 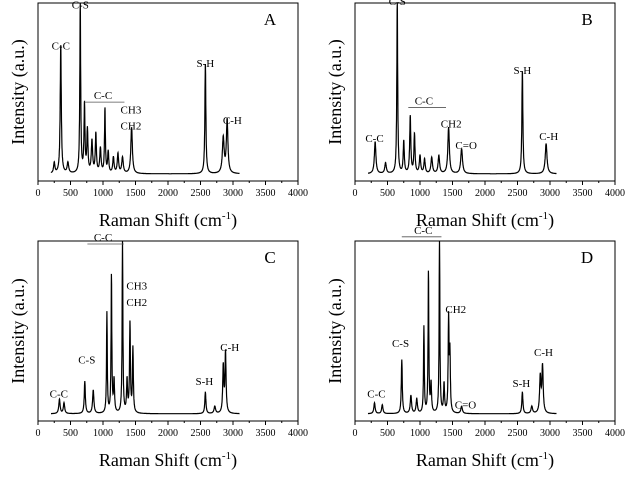 What do you see at coordinates (587, 257) in the screenshot?
I see `panel-letter: D` at bounding box center [587, 257].